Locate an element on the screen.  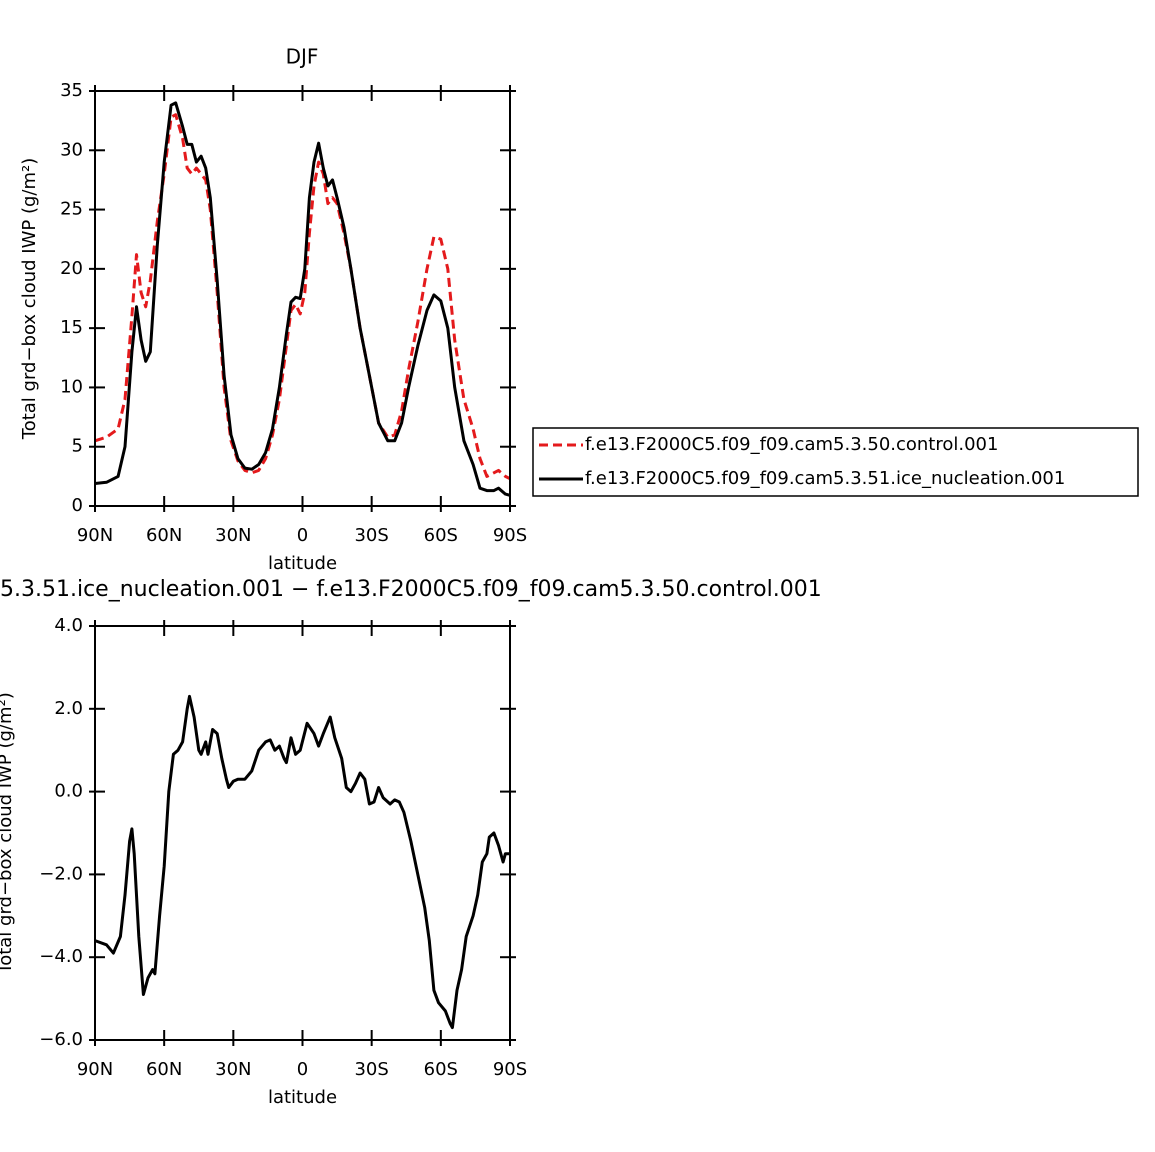
y-tick-label: 30 is located at coordinates (71, 149).